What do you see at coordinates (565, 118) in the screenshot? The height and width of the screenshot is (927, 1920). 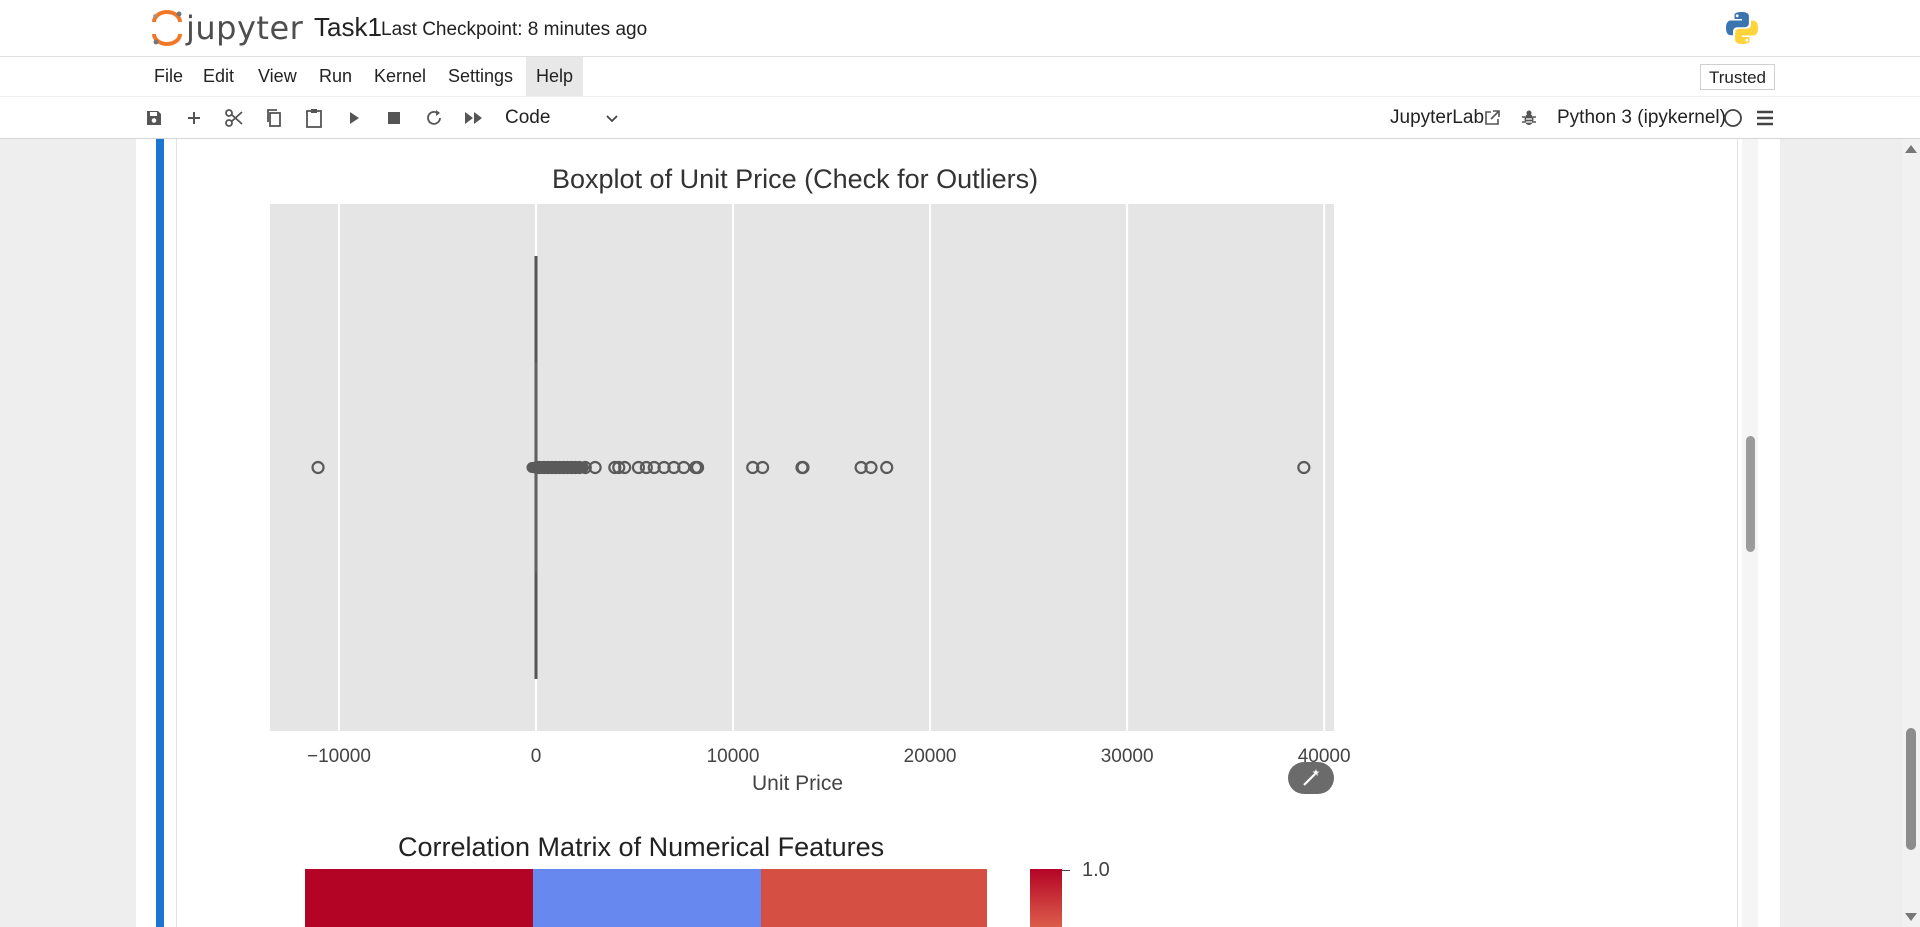 I see `cell-type-select: Code` at bounding box center [565, 118].